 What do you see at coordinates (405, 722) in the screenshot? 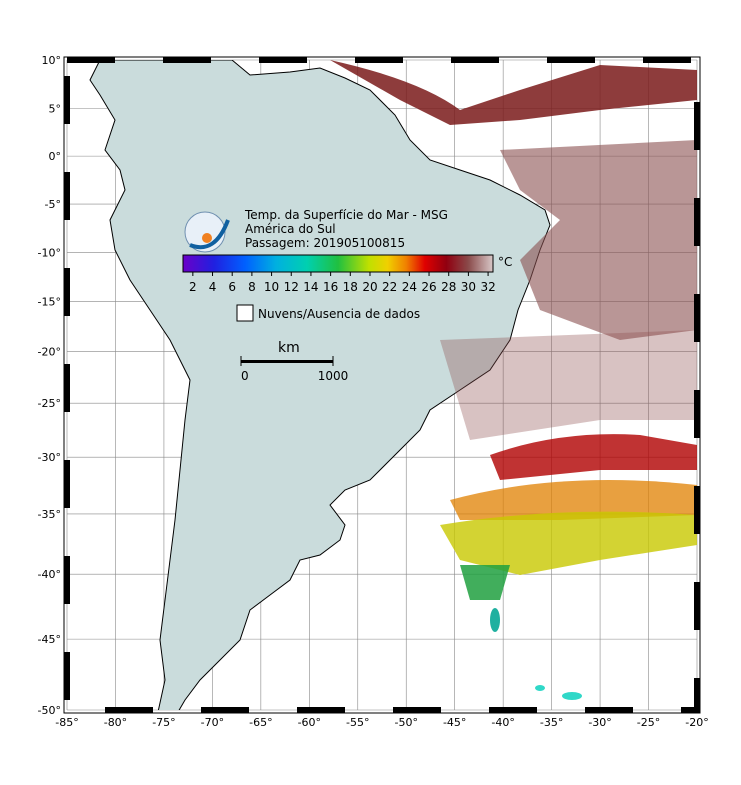
I see `lon-label: -50°` at bounding box center [405, 722].